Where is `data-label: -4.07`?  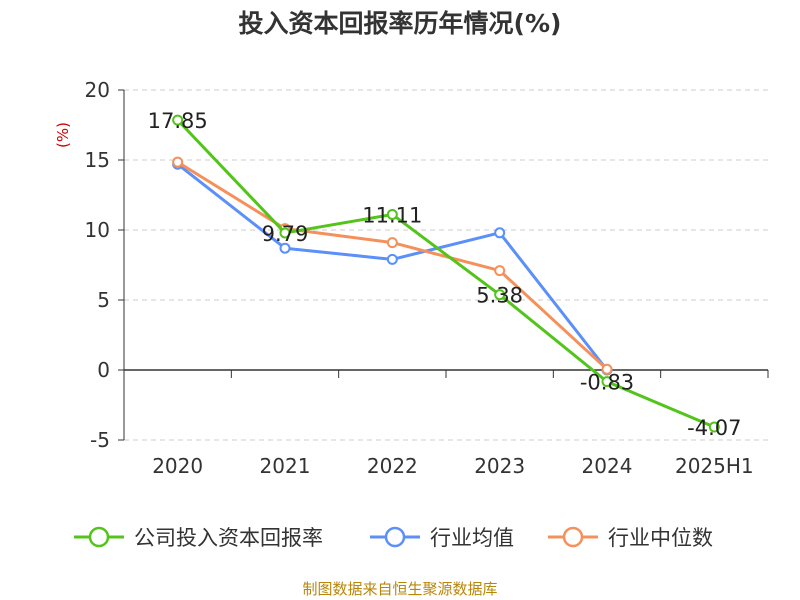
data-label: -4.07 is located at coordinates (714, 428).